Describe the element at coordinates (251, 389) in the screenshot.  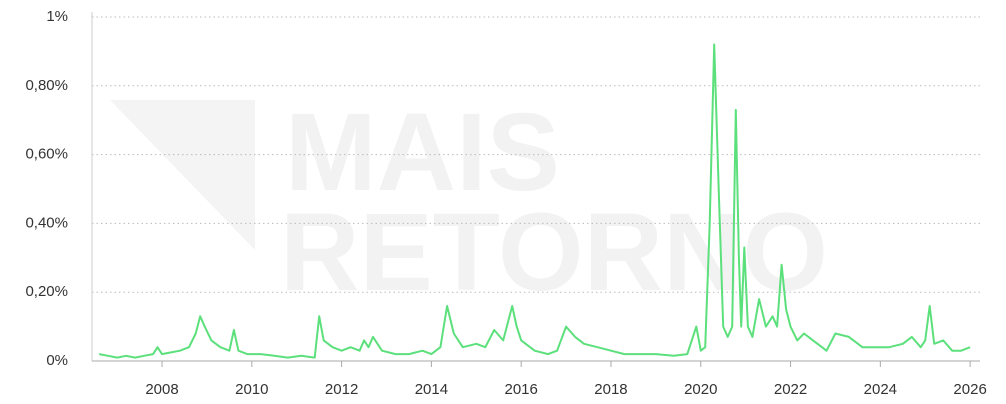
I see `x-tick-label: 2010` at that location.